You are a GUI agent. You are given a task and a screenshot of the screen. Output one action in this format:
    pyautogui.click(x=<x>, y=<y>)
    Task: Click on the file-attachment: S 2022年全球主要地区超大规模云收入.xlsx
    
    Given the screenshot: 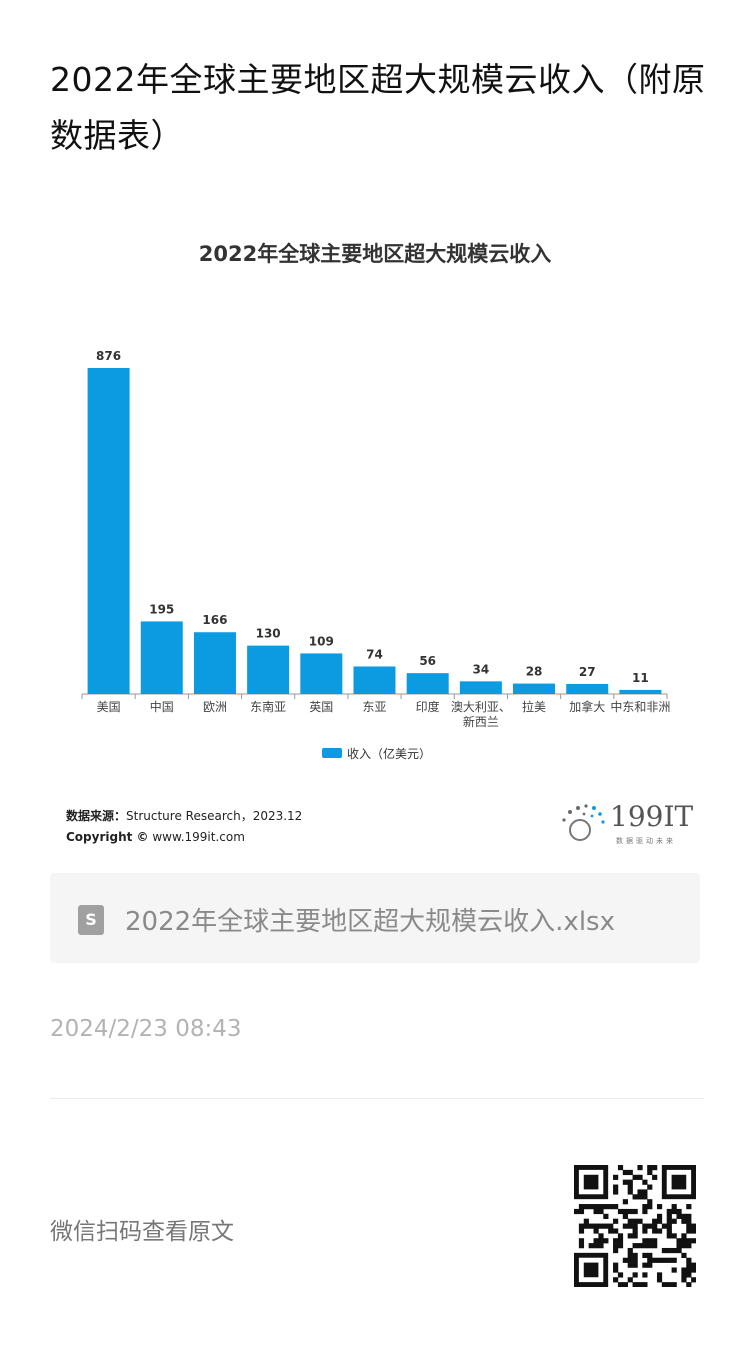 What is the action you would take?
    pyautogui.click(x=375, y=918)
    